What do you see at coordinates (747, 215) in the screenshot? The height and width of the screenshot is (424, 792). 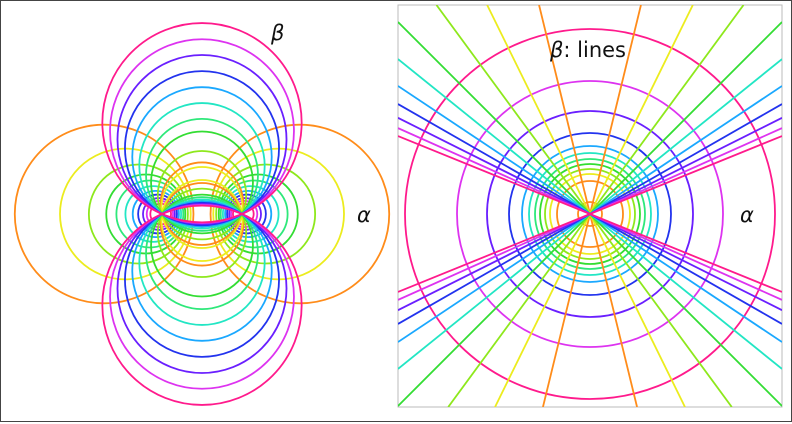 I see `right-alpha-label: α` at bounding box center [747, 215].